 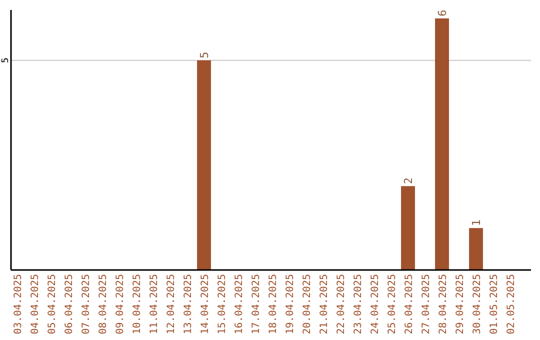 What do you see at coordinates (273, 304) in the screenshot?
I see `x-tick-label: 18.04.2025` at bounding box center [273, 304].